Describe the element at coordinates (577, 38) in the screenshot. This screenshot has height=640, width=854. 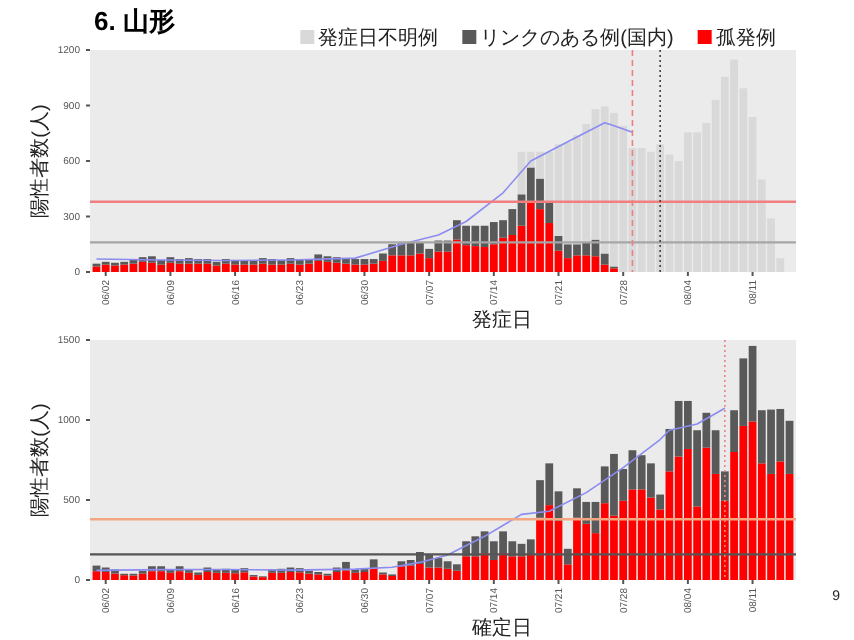
I see `legend-label: リンクのある例(国内)` at that location.